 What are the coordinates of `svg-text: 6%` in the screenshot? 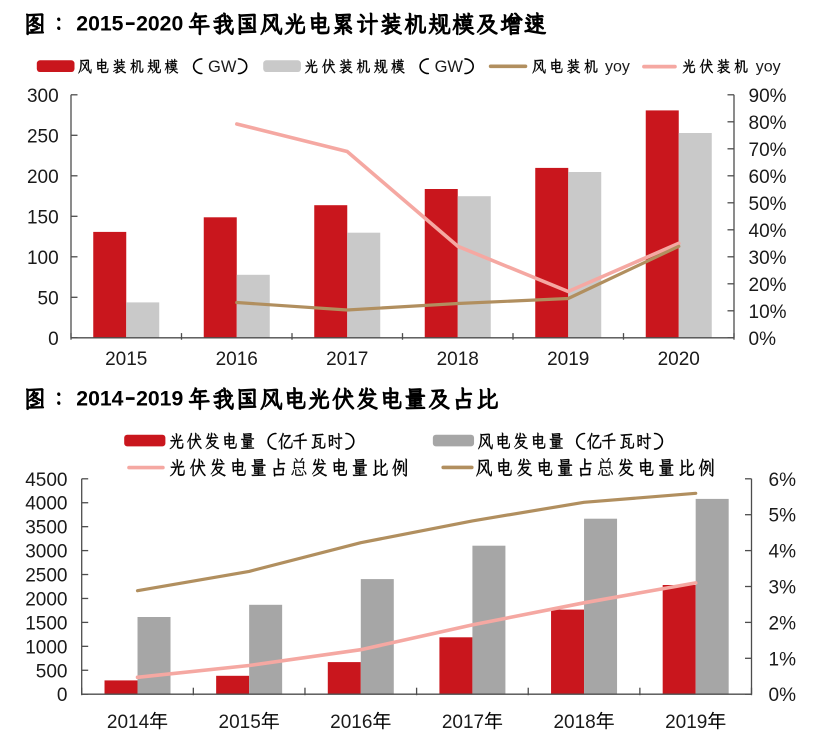 It's located at (783, 480).